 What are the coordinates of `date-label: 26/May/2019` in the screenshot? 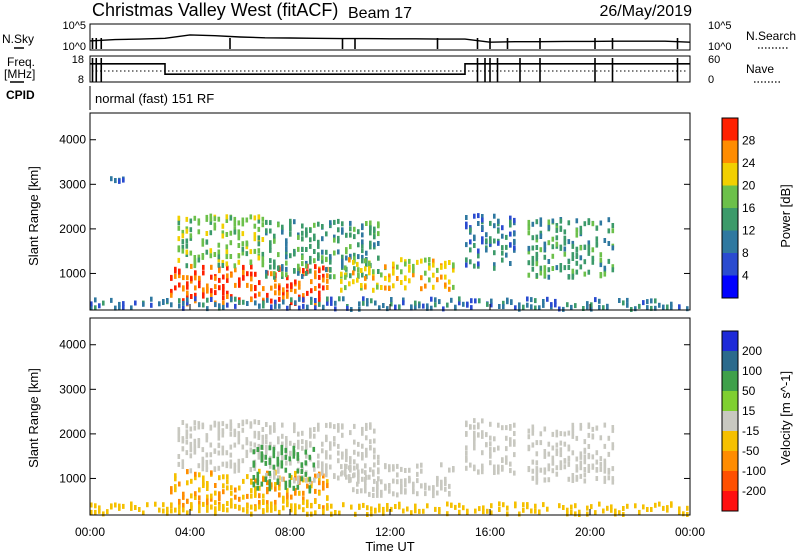 It's located at (645, 11).